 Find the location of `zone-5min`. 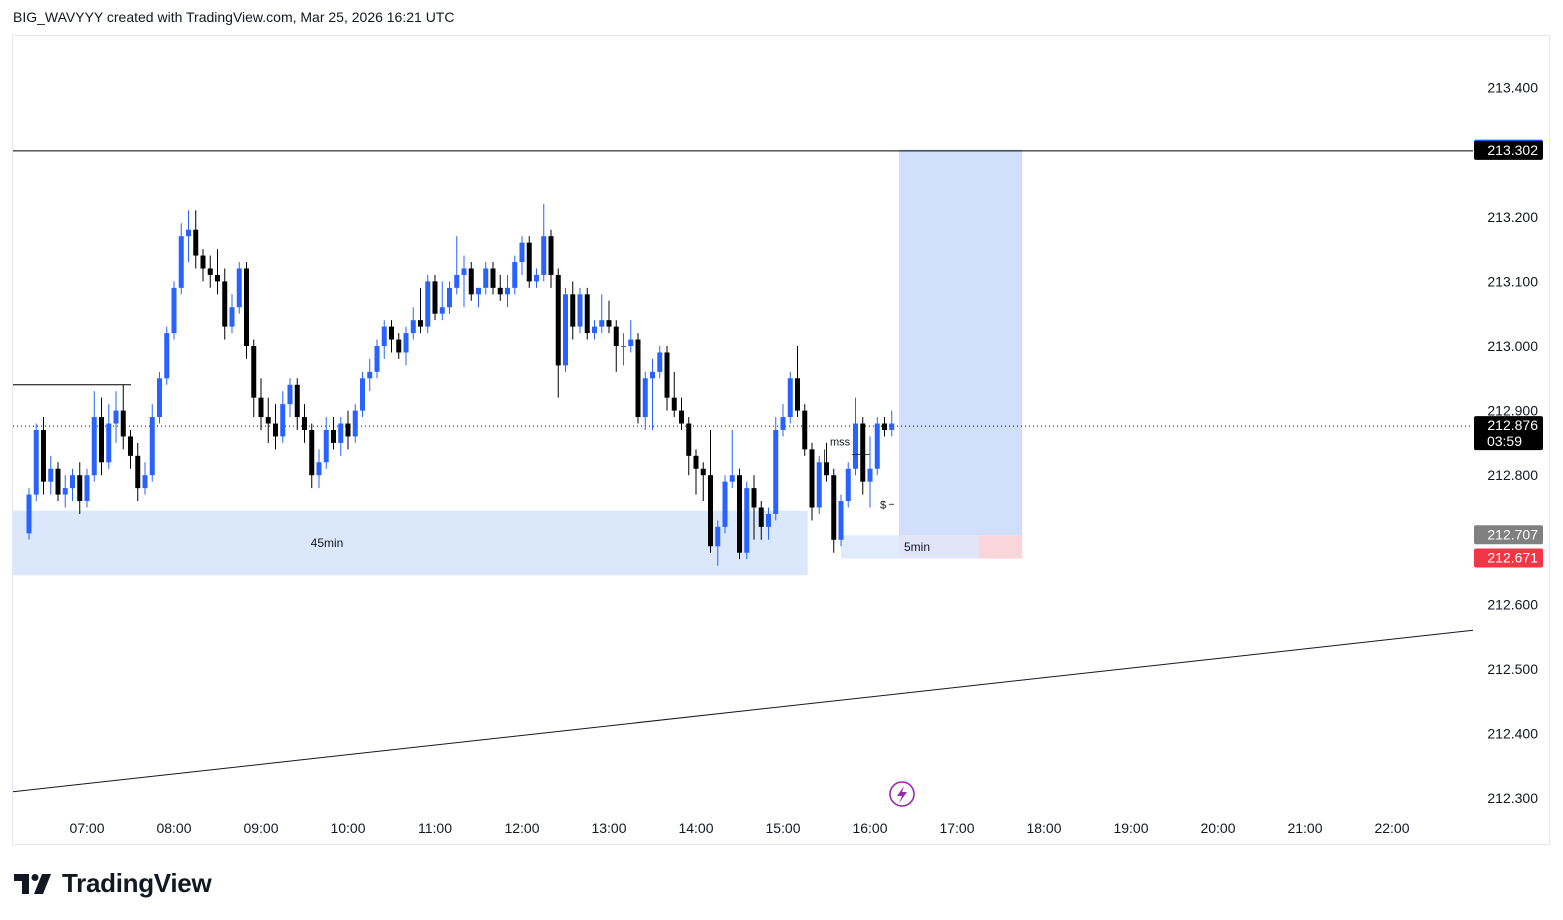

zone-5min is located at coordinates (910, 547).